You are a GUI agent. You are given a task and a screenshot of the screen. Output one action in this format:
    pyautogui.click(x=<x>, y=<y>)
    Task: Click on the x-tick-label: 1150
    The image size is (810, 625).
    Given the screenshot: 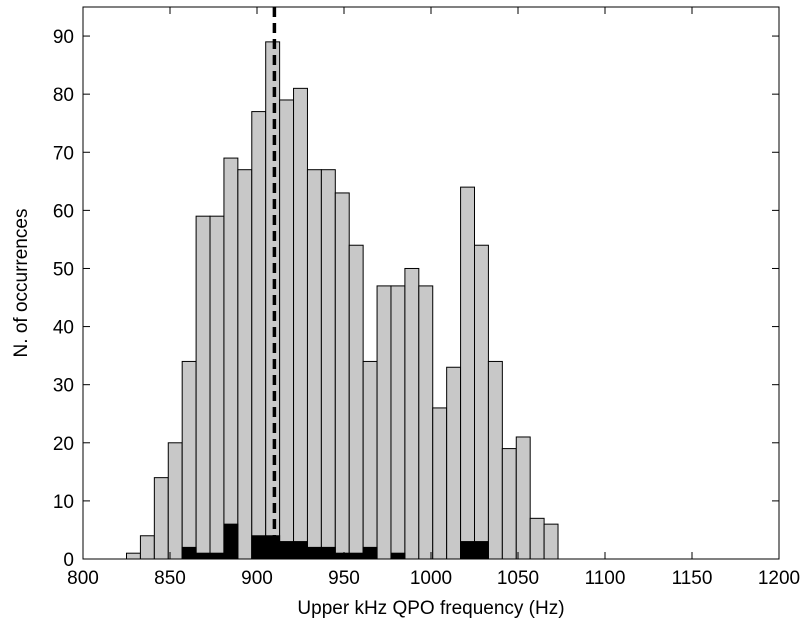 What is the action you would take?
    pyautogui.click(x=692, y=578)
    